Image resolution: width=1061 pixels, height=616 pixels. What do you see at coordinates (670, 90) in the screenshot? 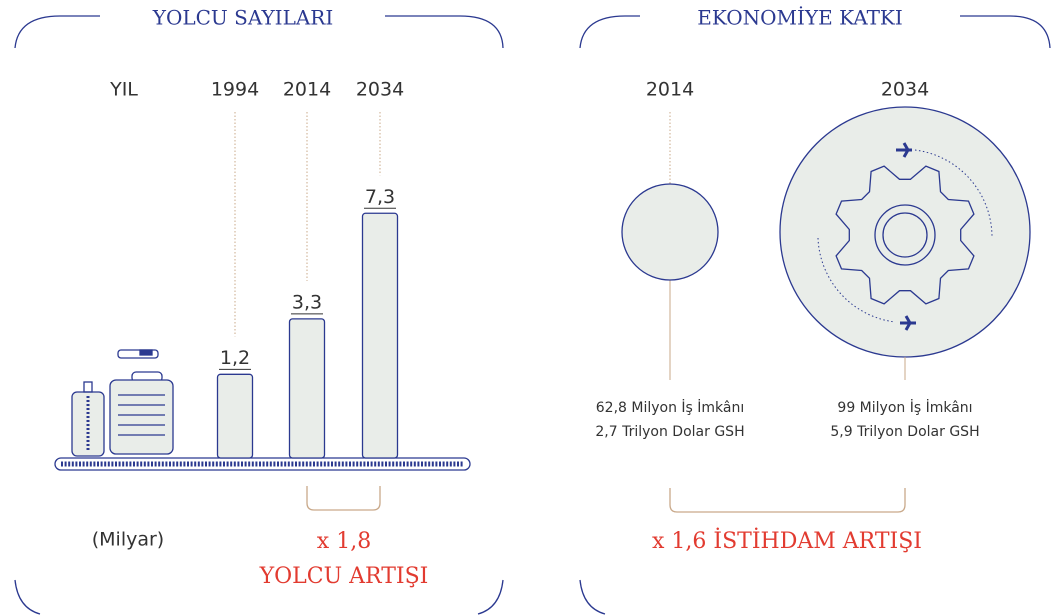
I see `year-label: 2014` at bounding box center [670, 90].